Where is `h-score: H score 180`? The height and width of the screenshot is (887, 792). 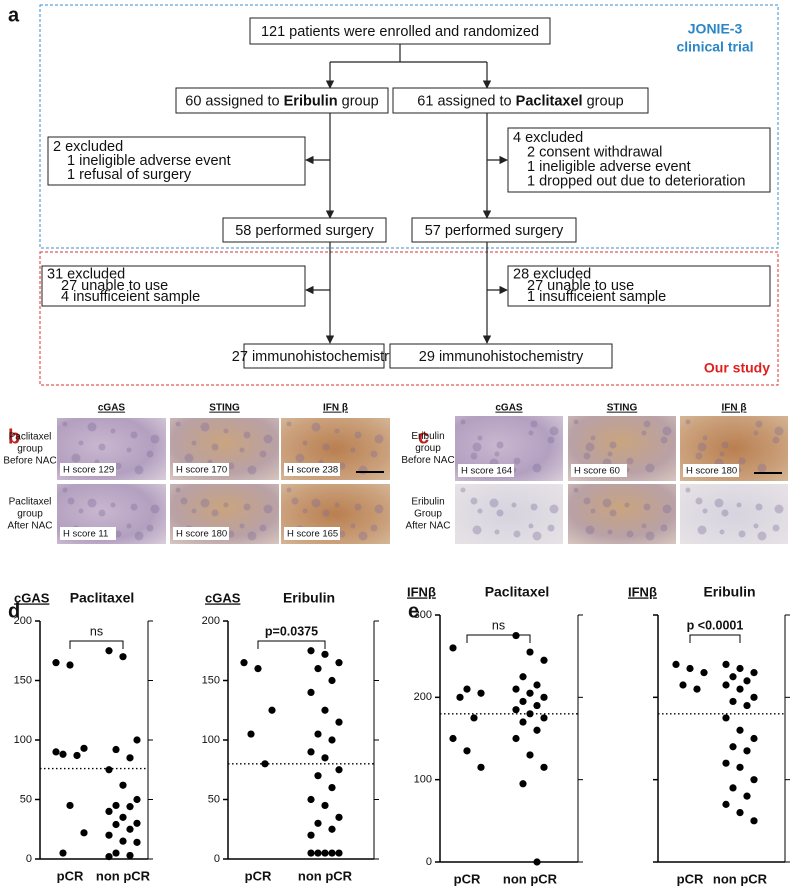
h-score: H score 180 is located at coordinates (201, 534).